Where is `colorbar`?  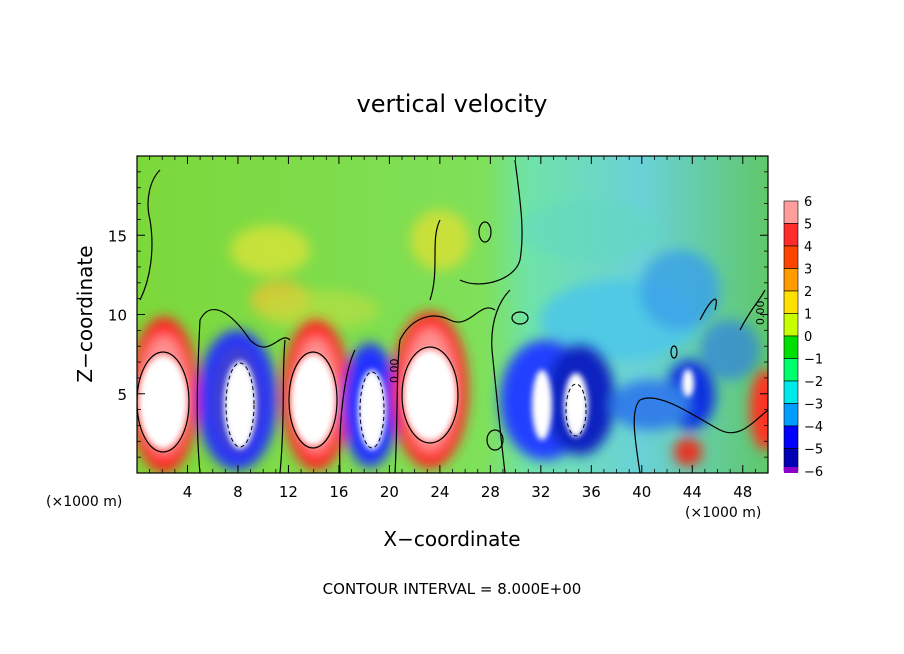 colorbar is located at coordinates (791, 336).